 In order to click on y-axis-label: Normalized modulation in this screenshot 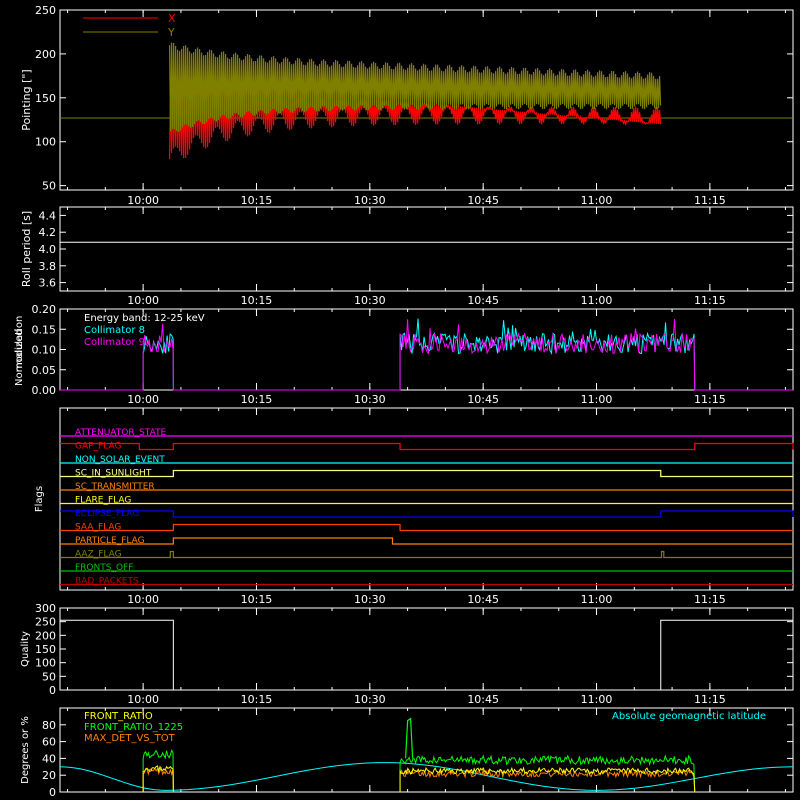, I will do `click(19, 351)`.